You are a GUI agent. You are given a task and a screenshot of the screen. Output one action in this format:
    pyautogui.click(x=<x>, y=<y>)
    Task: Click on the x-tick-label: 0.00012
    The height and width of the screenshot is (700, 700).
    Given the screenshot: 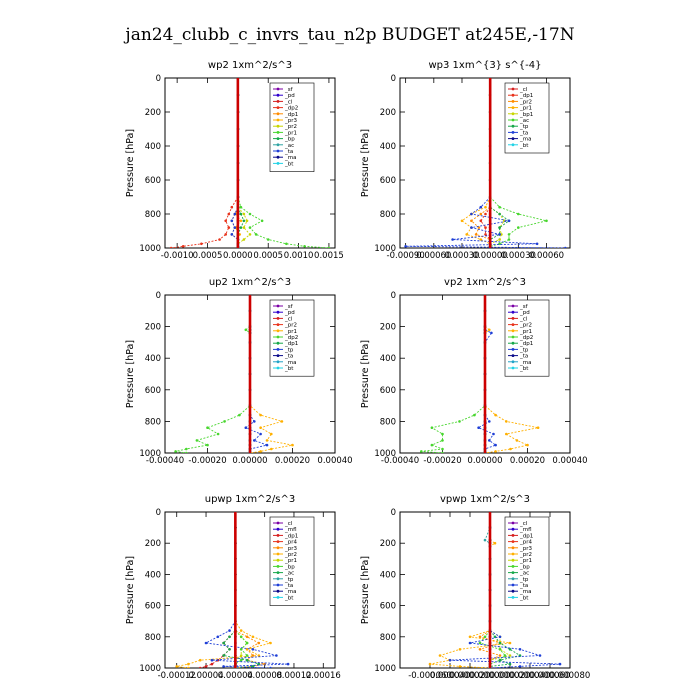 What is the action you would take?
    pyautogui.click(x=293, y=676)
    